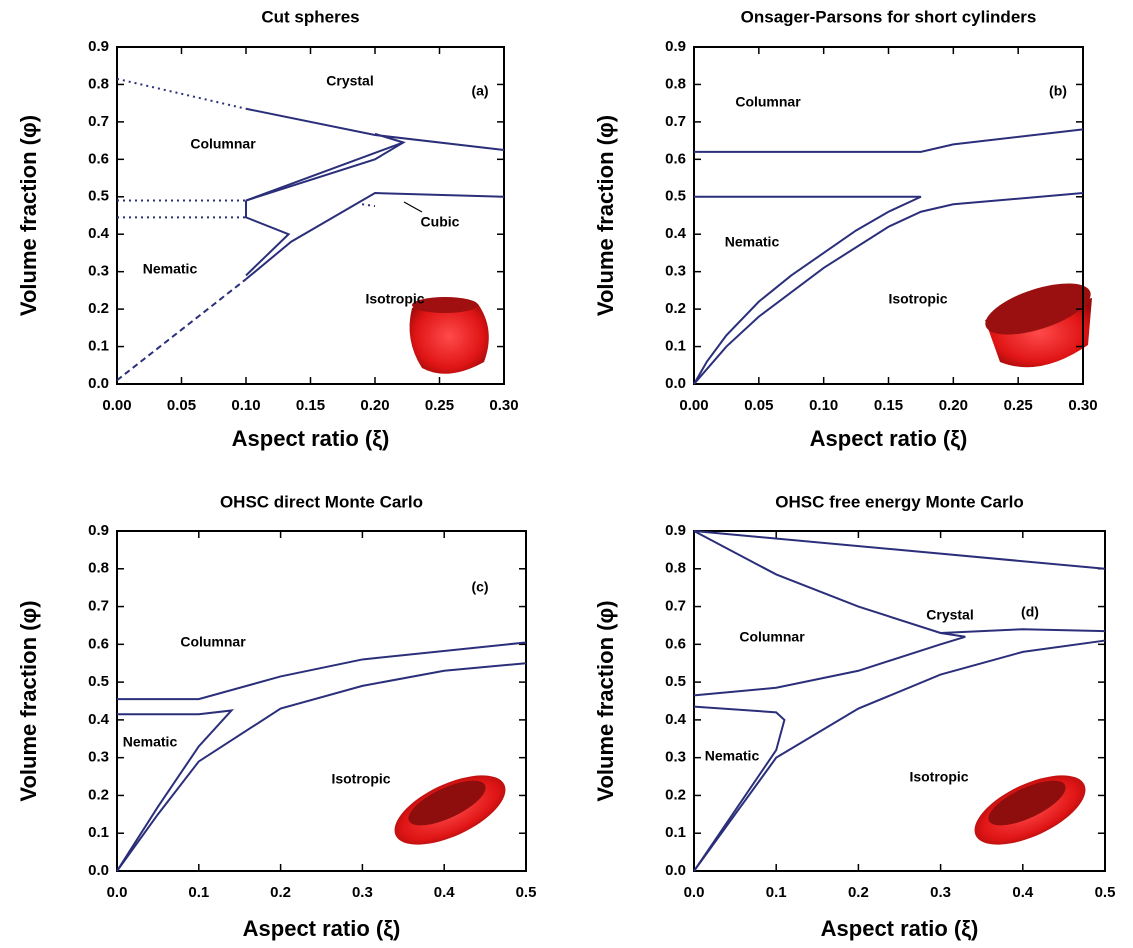  I want to click on region-label: (a), so click(479, 91).